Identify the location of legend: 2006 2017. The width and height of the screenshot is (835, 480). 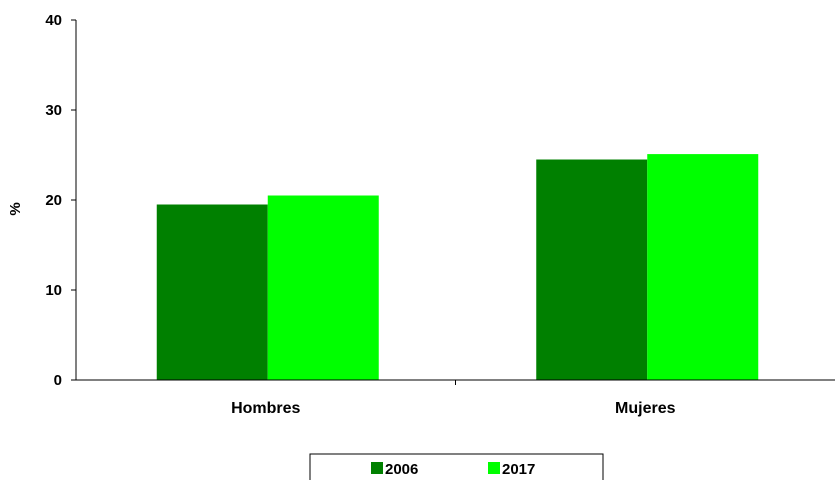
(456, 466).